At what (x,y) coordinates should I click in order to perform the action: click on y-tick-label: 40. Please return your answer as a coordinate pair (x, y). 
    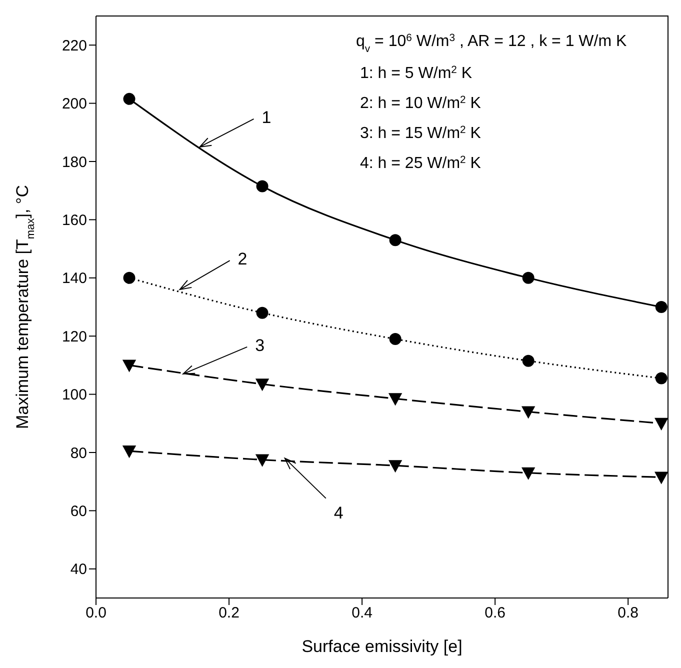
    Looking at the image, I should click on (78, 569).